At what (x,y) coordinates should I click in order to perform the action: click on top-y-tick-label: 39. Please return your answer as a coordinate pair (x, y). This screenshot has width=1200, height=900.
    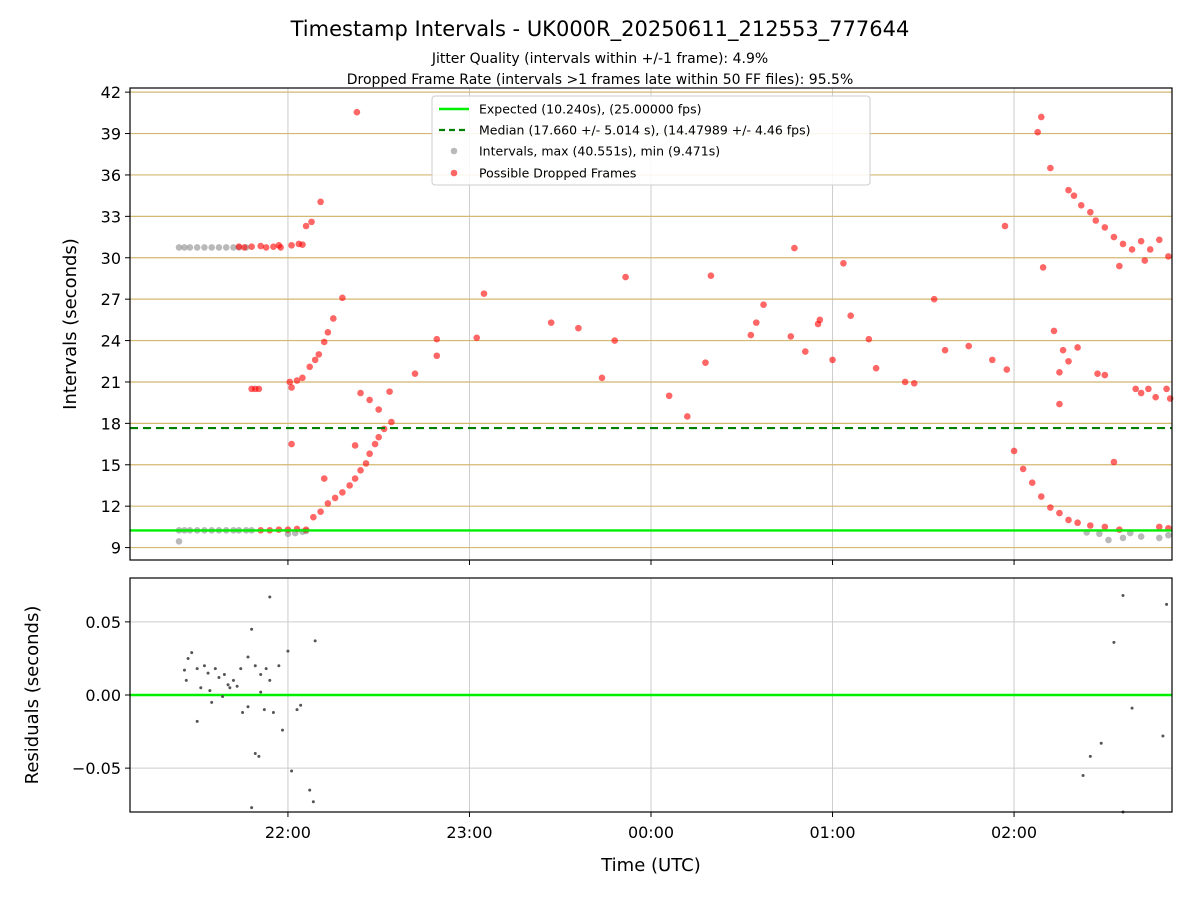
    Looking at the image, I should click on (111, 134).